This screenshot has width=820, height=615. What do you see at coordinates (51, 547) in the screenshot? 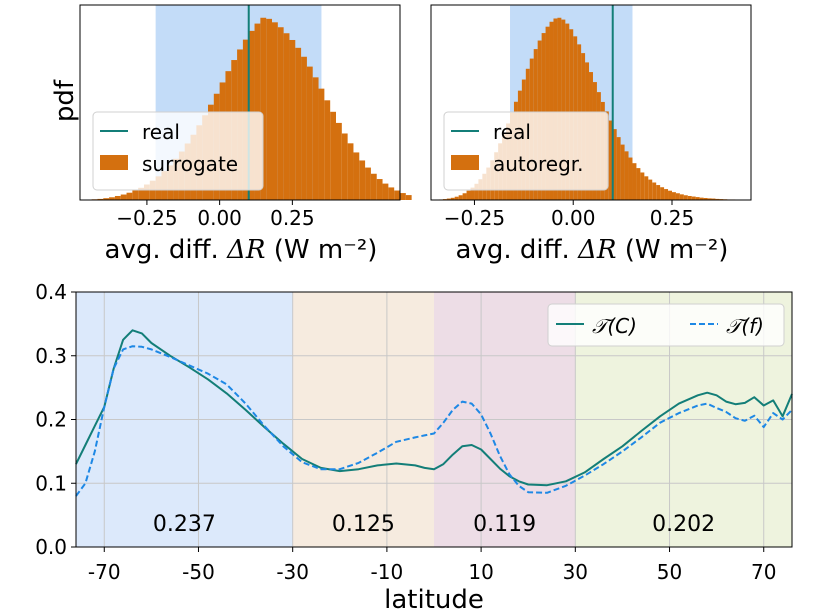
I see `y-tick-label: 0.0` at bounding box center [51, 547].